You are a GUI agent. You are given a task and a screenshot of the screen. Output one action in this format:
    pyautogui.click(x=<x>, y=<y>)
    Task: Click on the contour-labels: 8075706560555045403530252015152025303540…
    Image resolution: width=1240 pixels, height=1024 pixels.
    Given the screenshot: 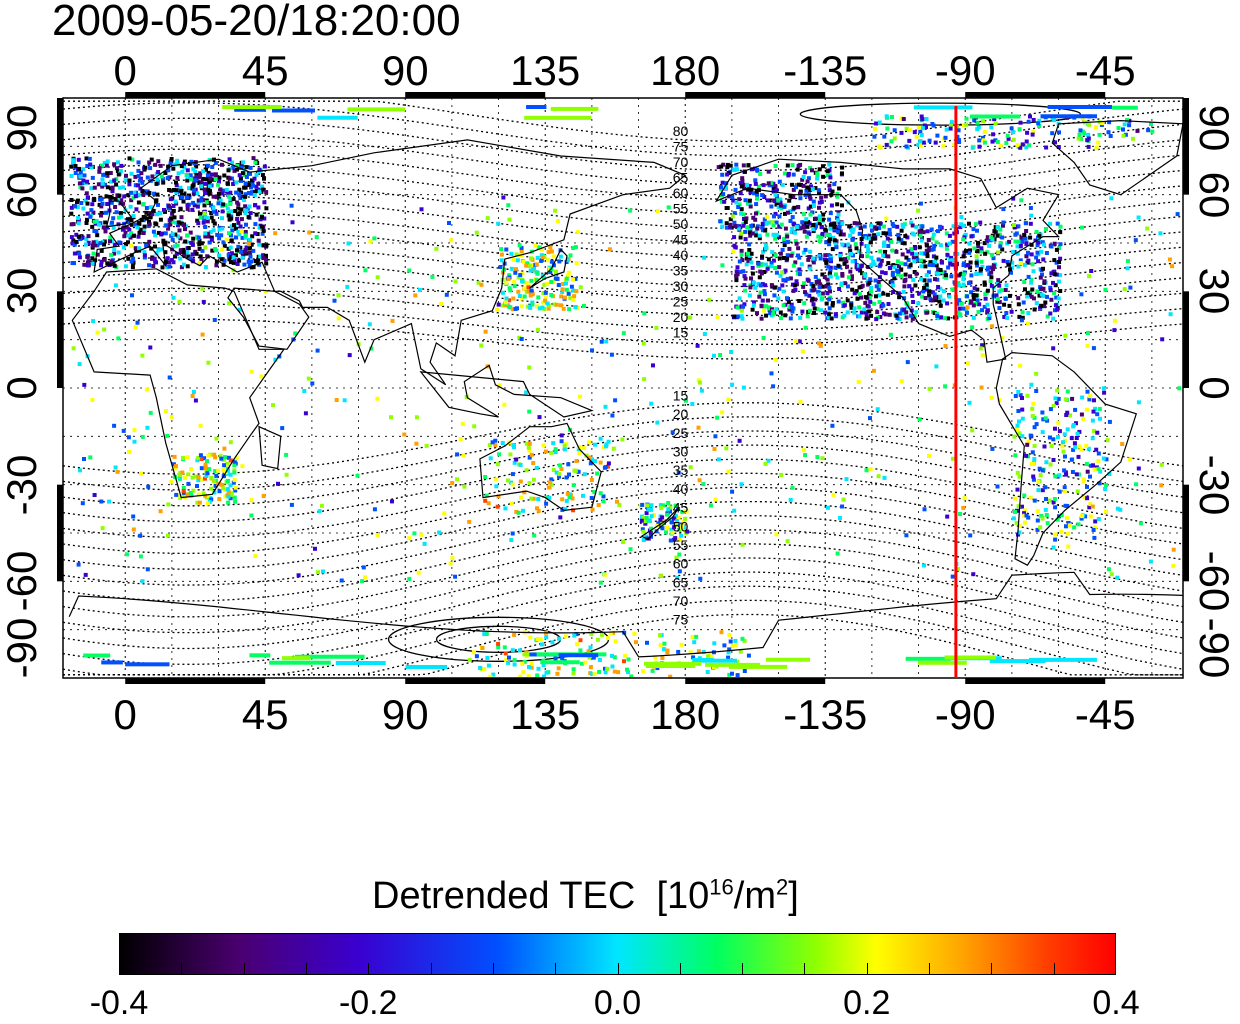 What is the action you would take?
    pyautogui.click(x=681, y=375)
    